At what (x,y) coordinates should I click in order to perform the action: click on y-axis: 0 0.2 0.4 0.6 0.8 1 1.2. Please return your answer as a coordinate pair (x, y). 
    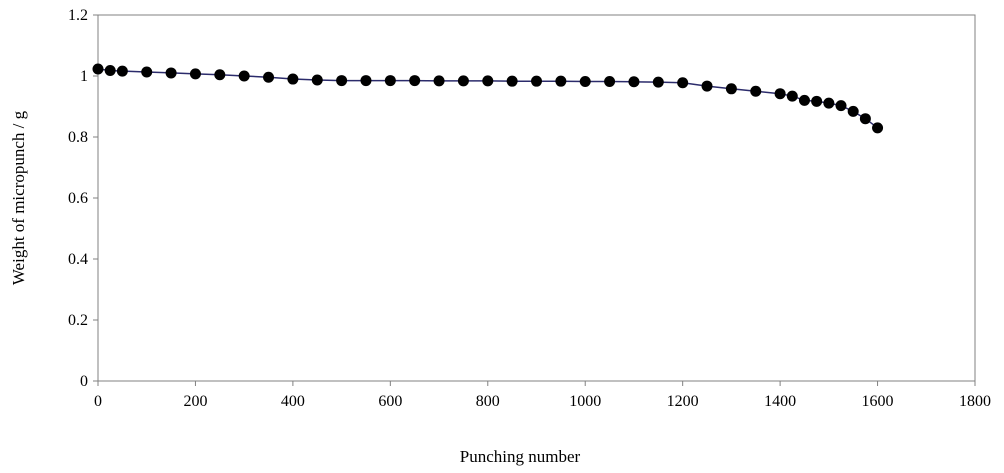
    Looking at the image, I should click on (83, 198).